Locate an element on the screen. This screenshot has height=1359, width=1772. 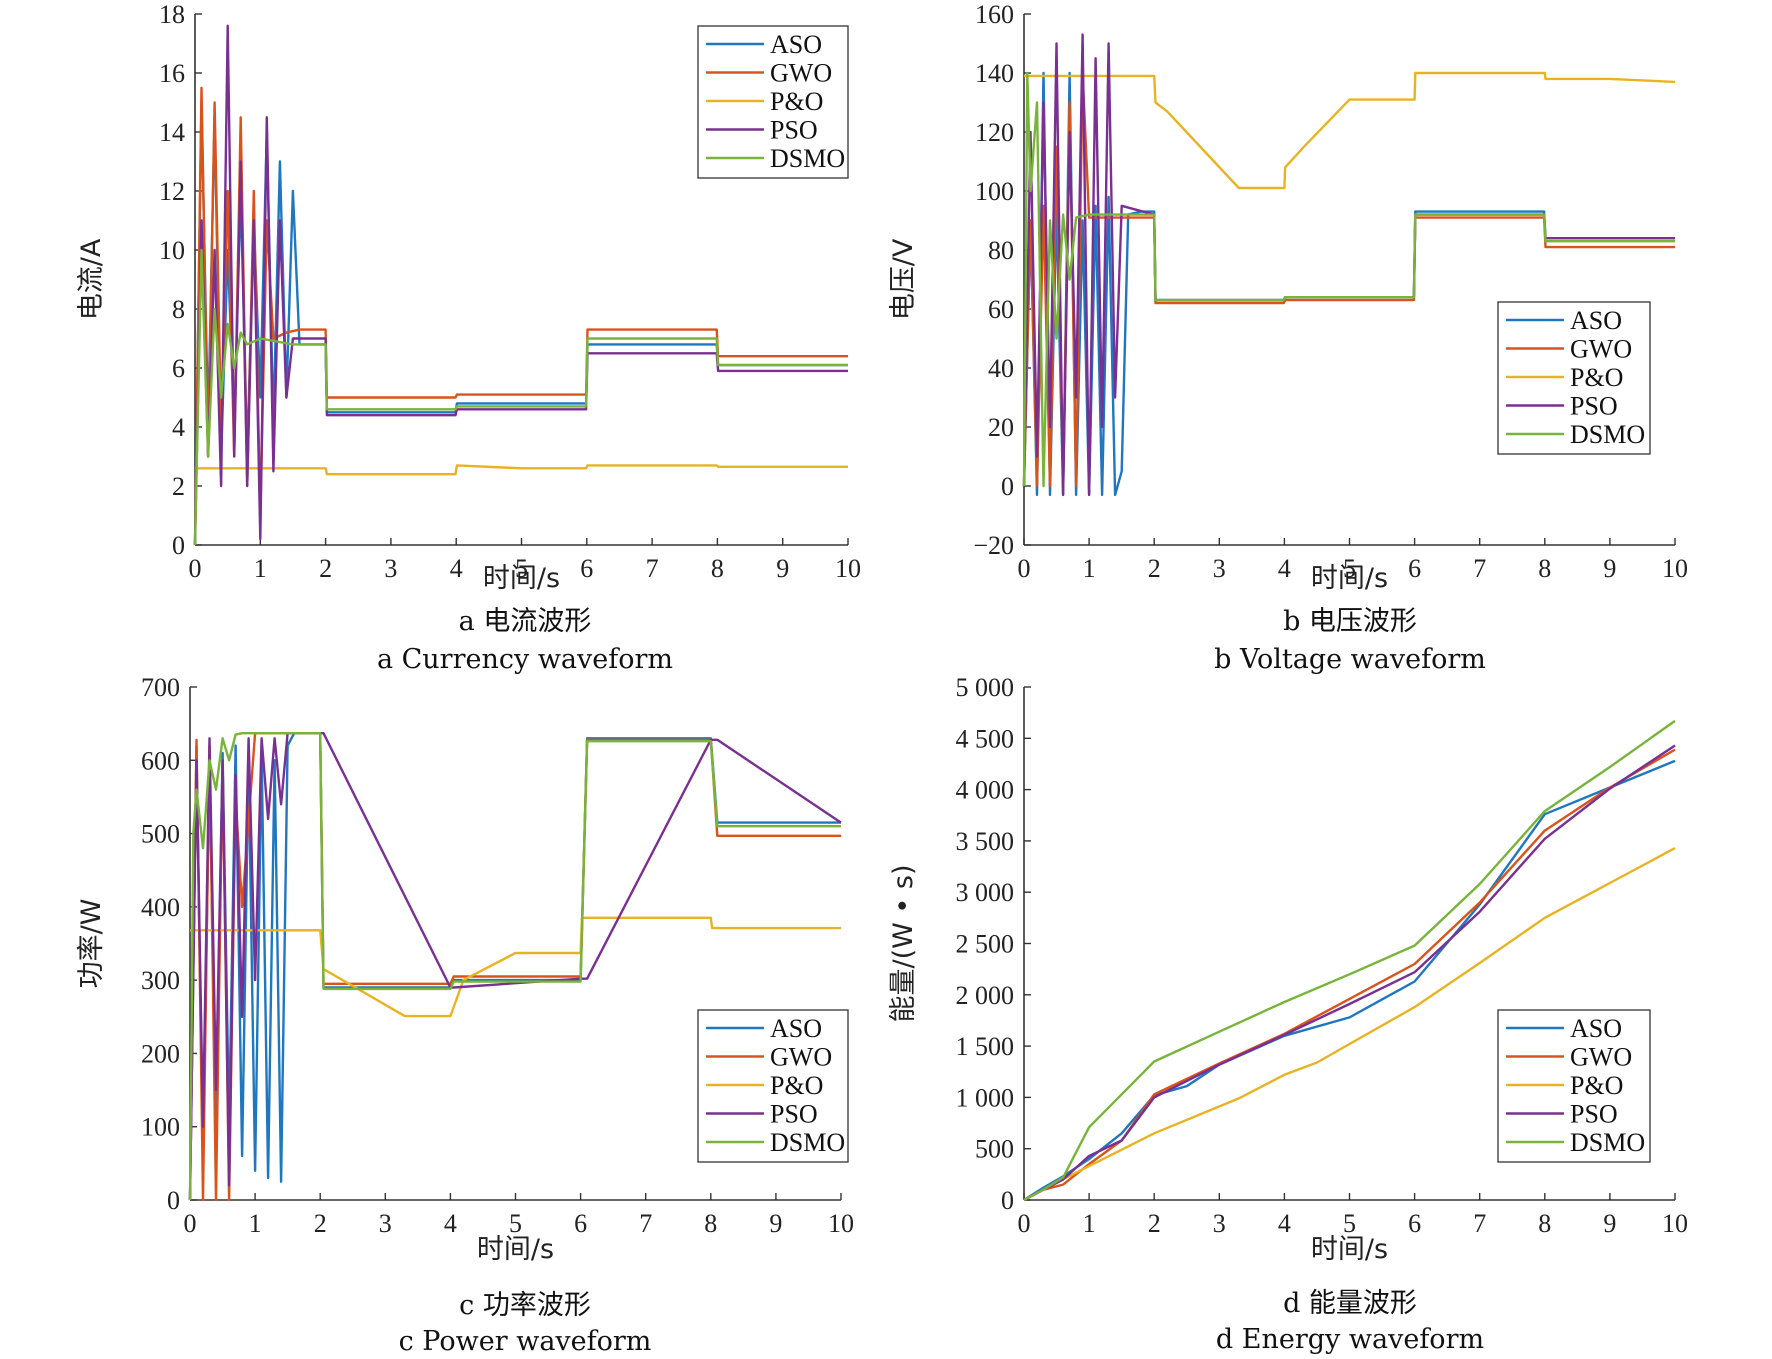
y-tick-label: 5 000 is located at coordinates (985, 687).